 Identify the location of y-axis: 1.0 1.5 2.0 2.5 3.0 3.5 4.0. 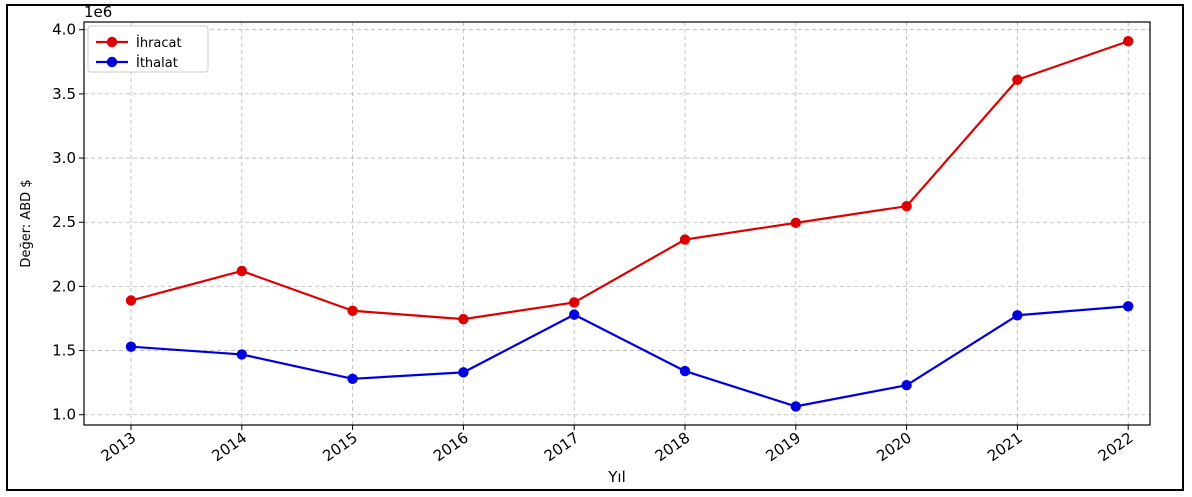
(68, 222).